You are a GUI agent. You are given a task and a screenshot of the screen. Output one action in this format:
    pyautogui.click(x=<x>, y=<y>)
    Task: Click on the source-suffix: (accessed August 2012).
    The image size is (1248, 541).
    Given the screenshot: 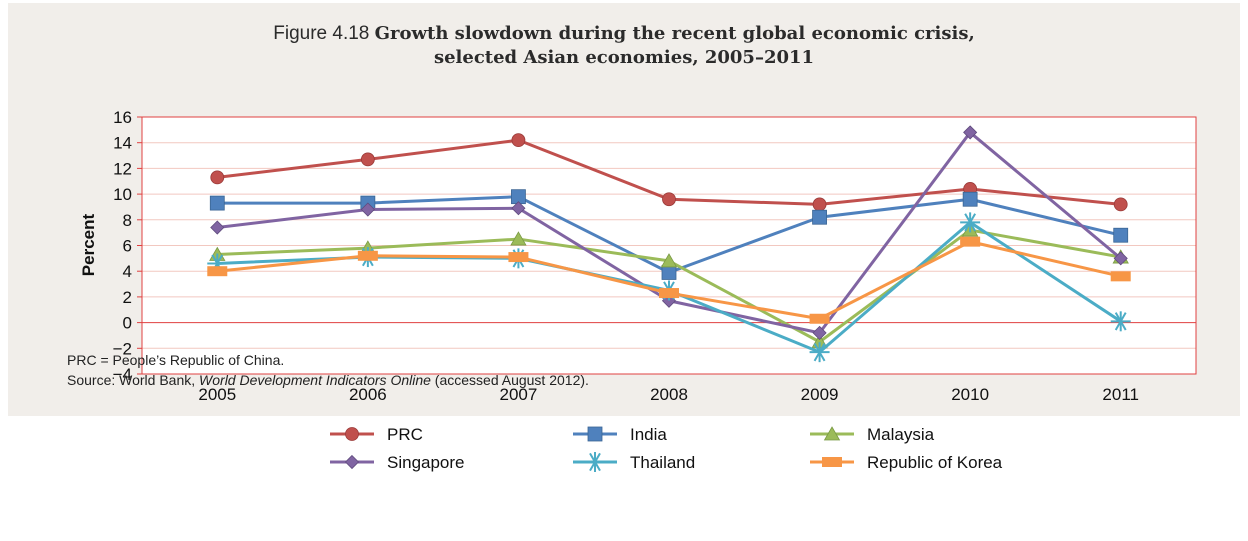 What is the action you would take?
    pyautogui.click(x=509, y=380)
    